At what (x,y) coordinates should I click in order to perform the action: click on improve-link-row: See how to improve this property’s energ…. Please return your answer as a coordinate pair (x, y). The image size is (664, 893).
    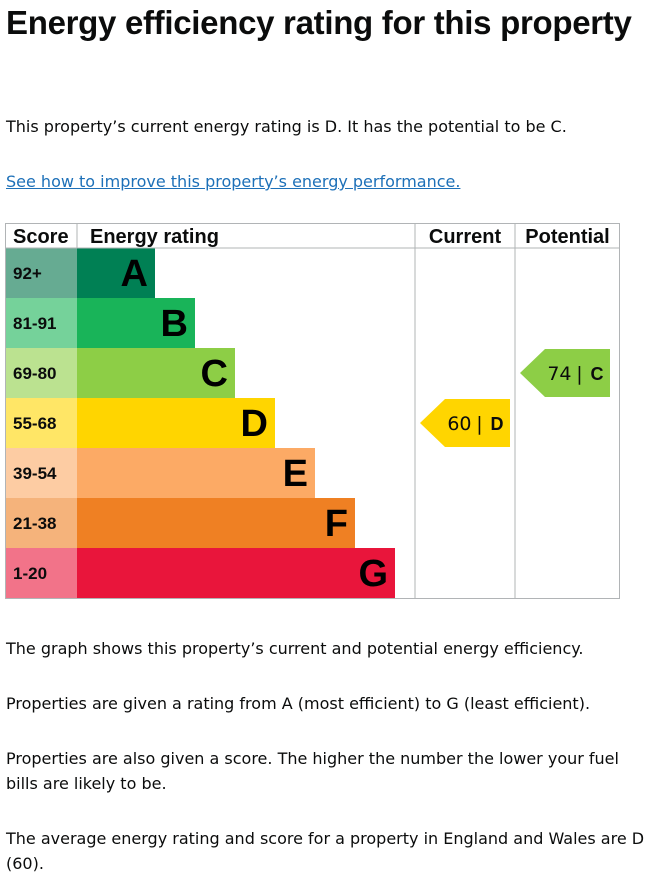
    Looking at the image, I should click on (326, 181).